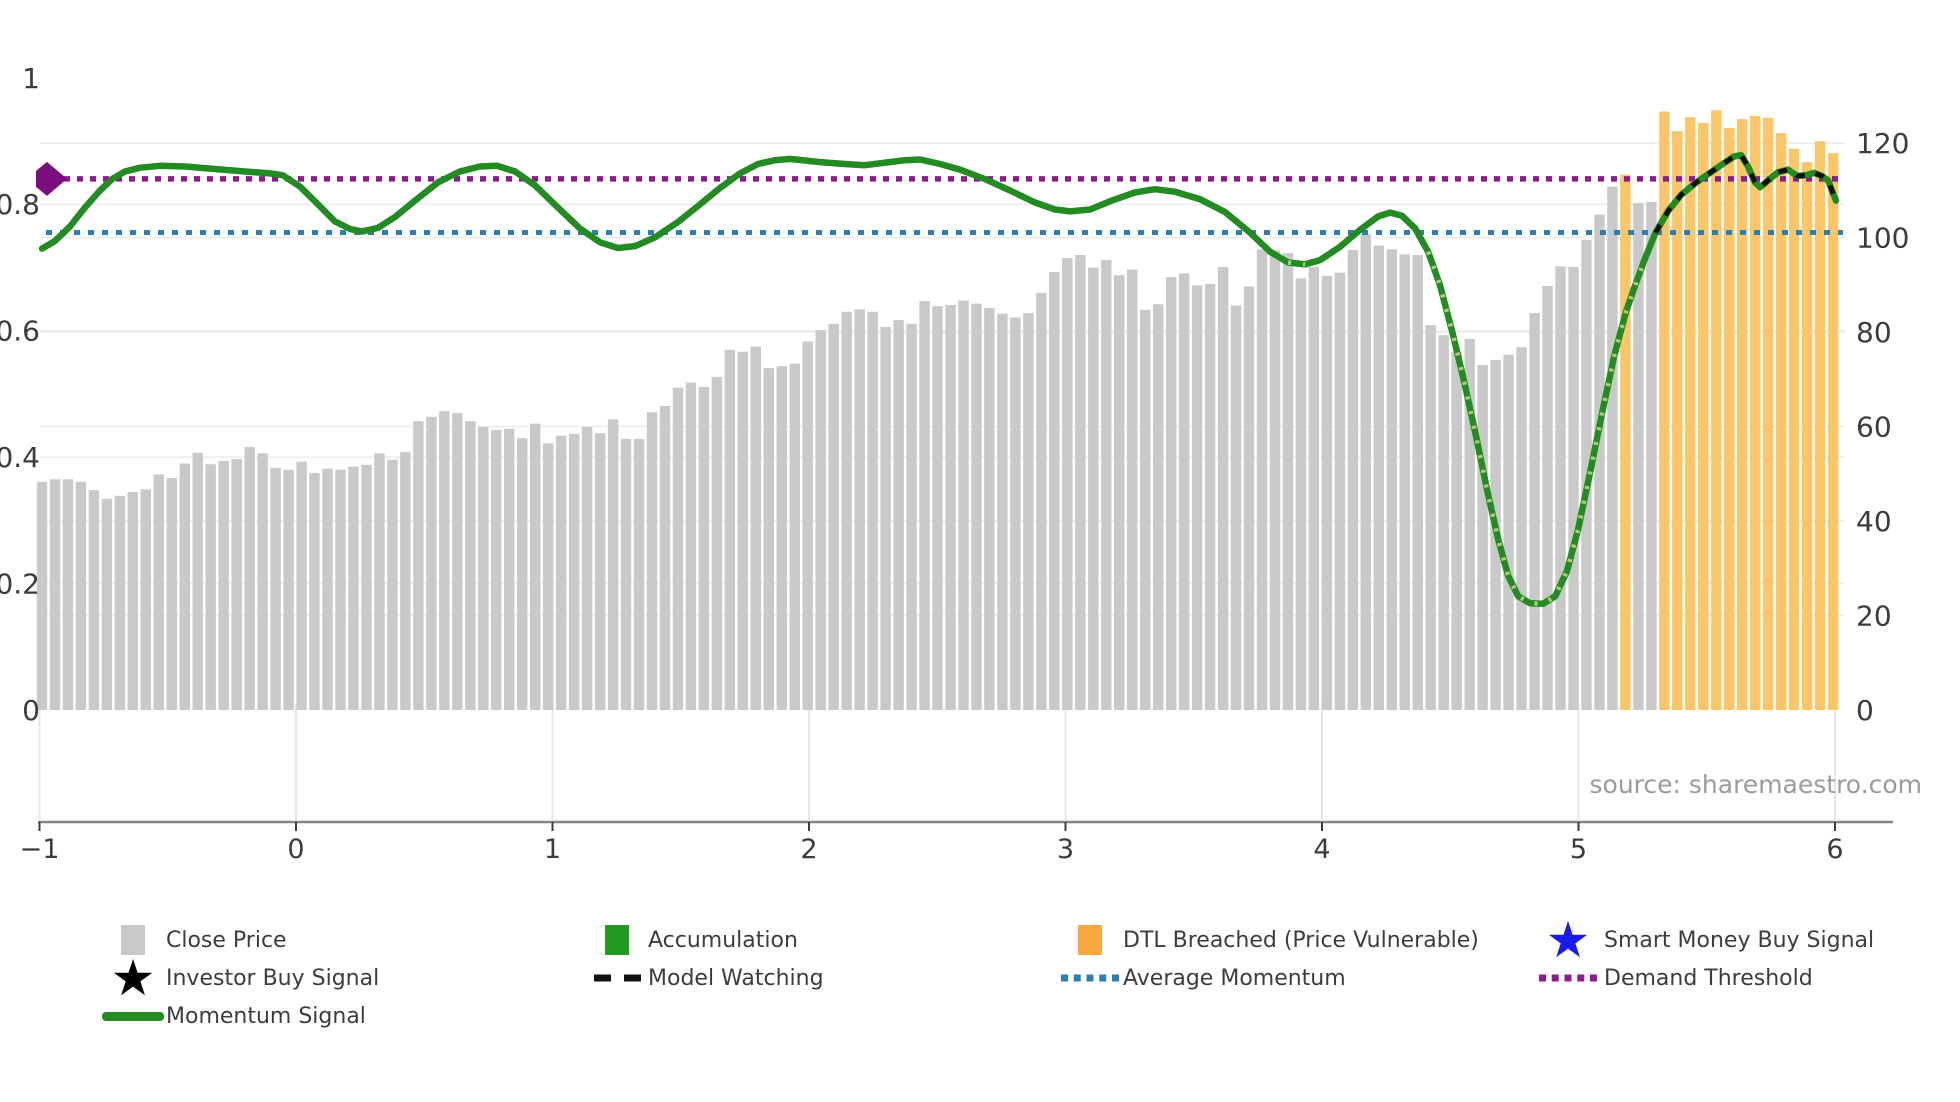 The width and height of the screenshot is (1960, 1102). I want to click on x-tick-label: 4, so click(1321, 849).